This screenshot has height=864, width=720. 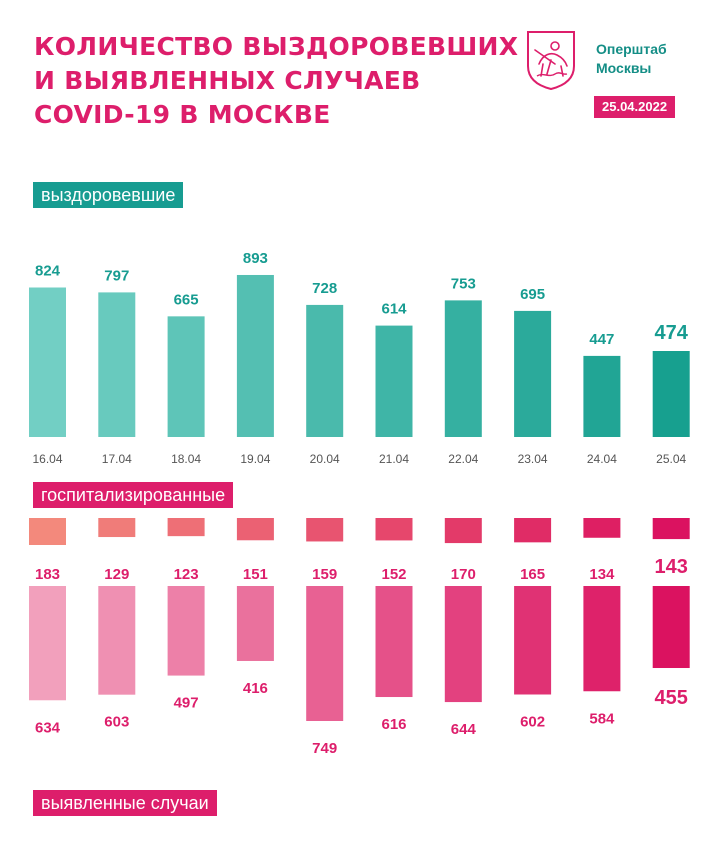 I want to click on date-tick-label: 18.04, so click(x=186, y=459).